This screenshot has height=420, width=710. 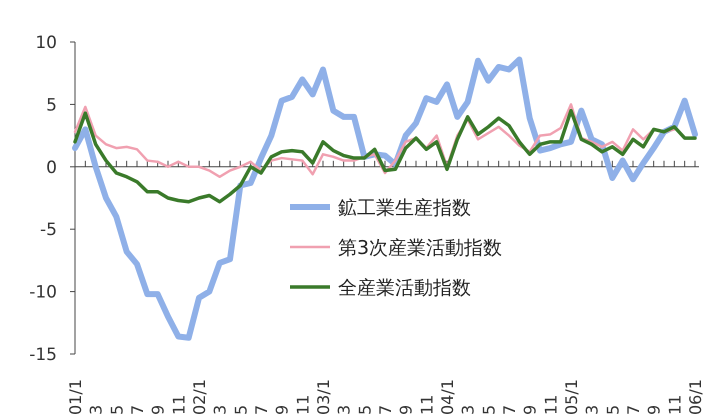 I want to click on x-tick-label: 04/1, so click(x=447, y=397).